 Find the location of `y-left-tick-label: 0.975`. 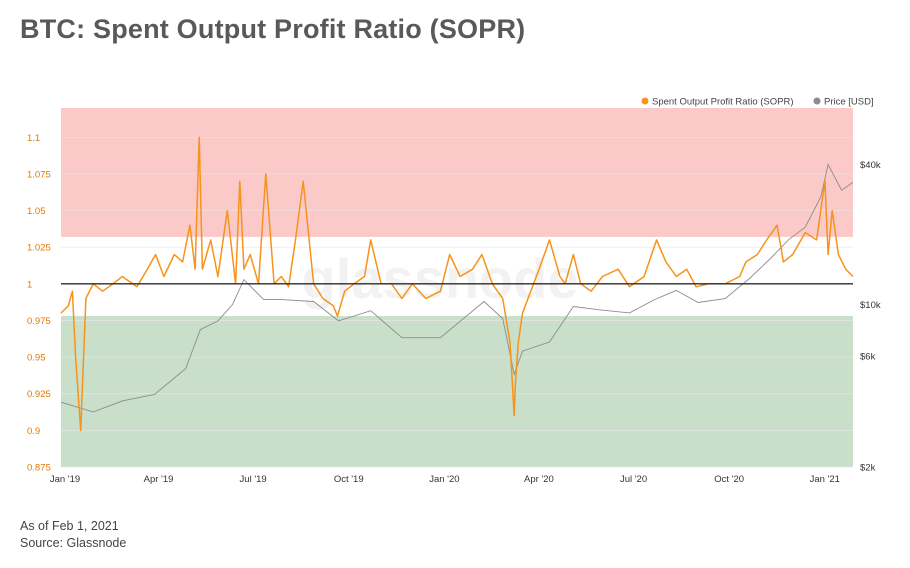

y-left-tick-label: 0.975 is located at coordinates (39, 321).